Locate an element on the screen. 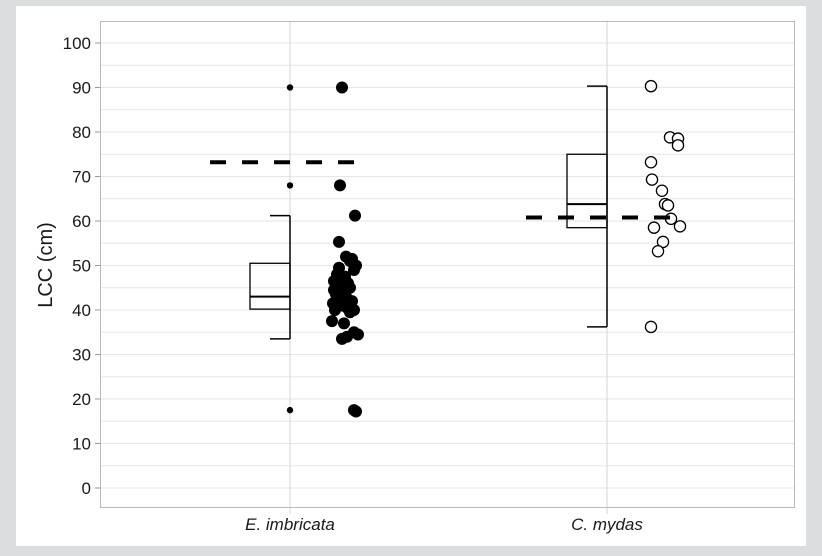 Image resolution: width=822 pixels, height=556 pixels. y-tick-label: 20 is located at coordinates (81, 399).